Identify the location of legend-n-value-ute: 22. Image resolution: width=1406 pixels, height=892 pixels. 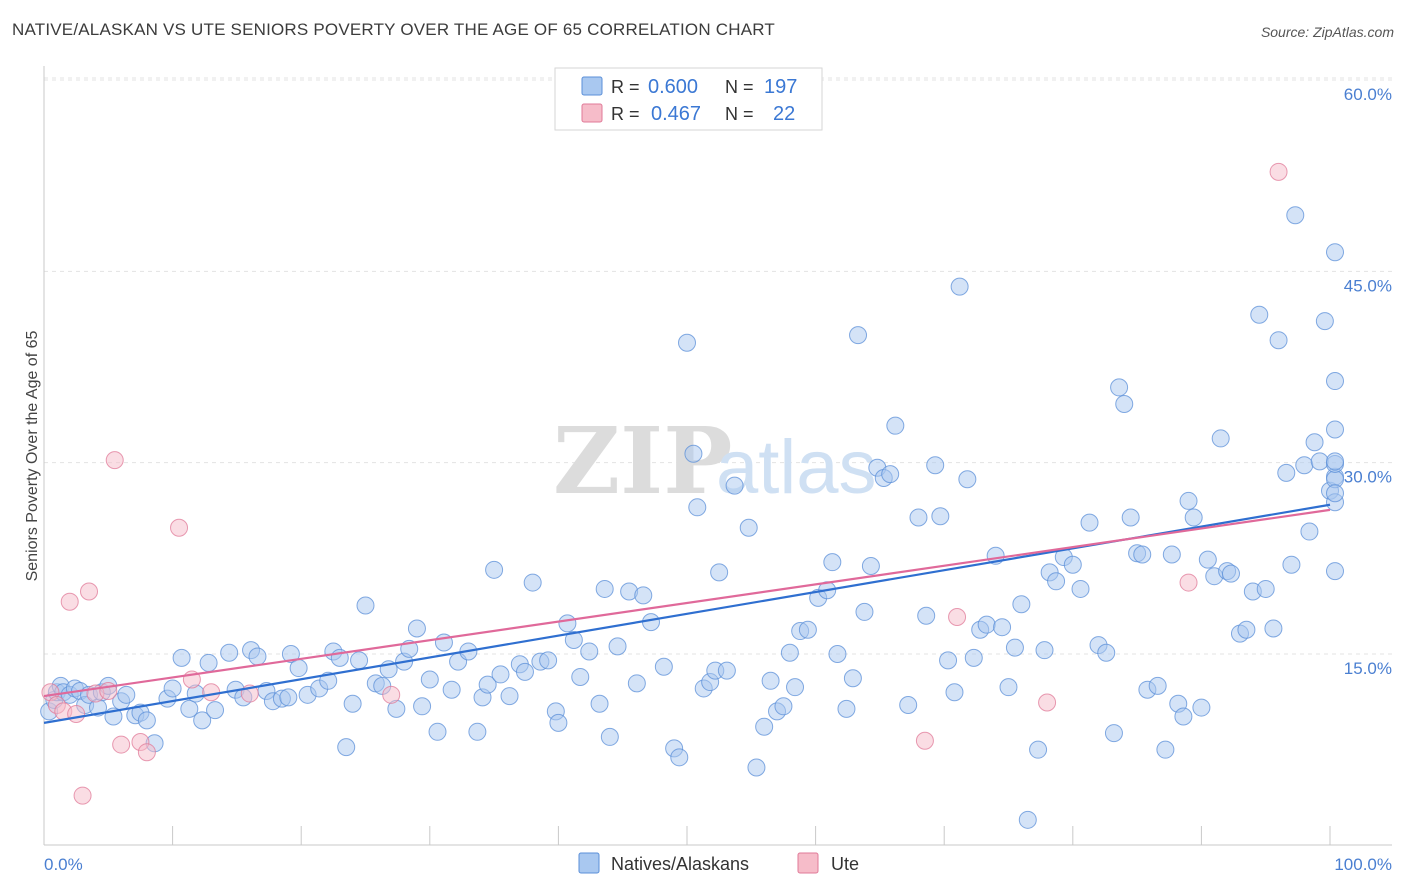
(784, 114).